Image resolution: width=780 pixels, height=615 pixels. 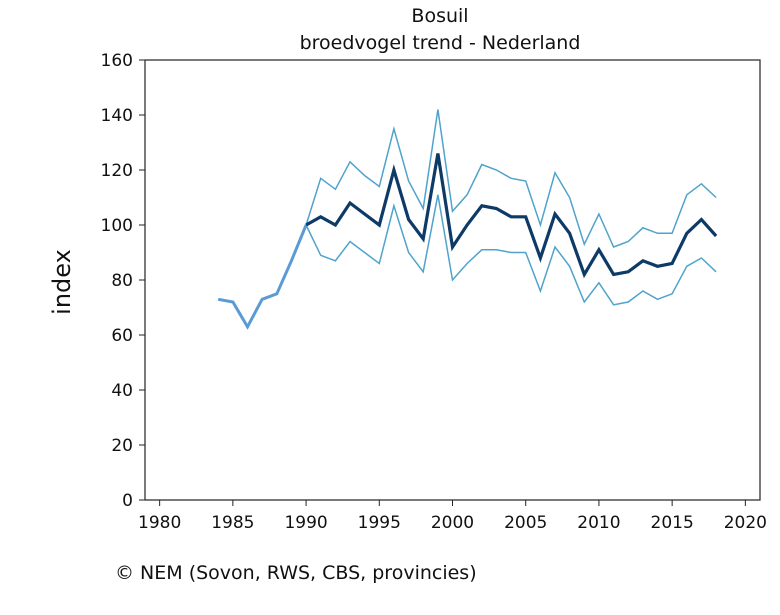 I want to click on chart-title: Bosuil, so click(x=439, y=16).